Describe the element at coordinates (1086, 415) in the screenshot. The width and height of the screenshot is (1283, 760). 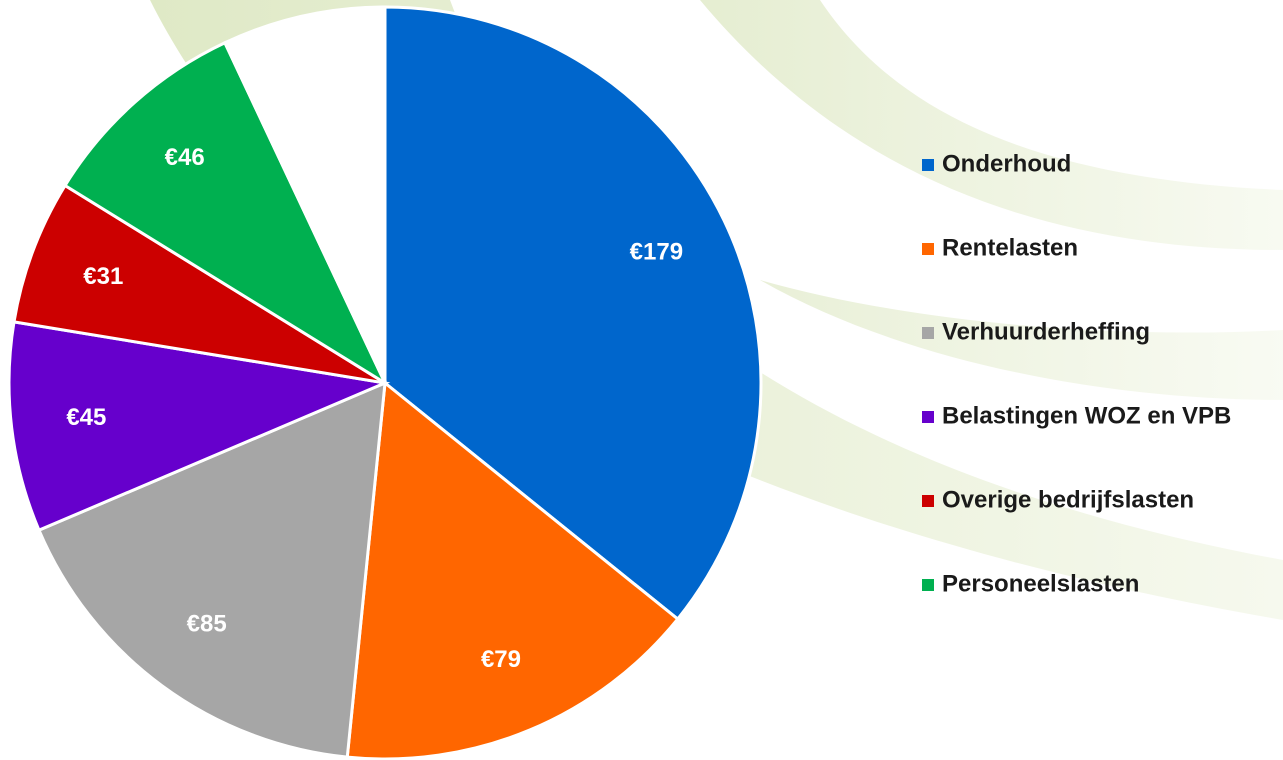
I see `legend-label: Belastingen WOZ en VPB` at that location.